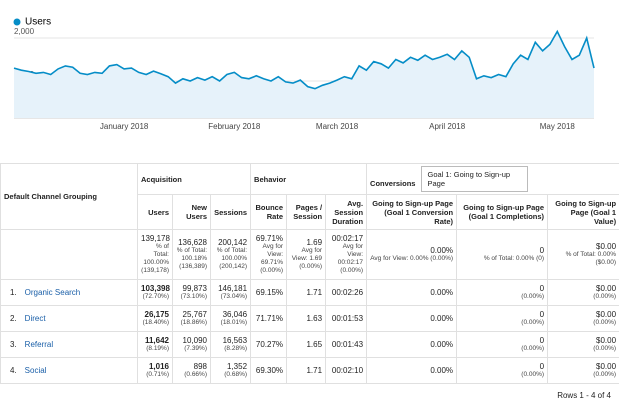 This screenshot has height=417, width=619. Describe the element at coordinates (194, 340) in the screenshot. I see `metric-value: 10,090` at that location.